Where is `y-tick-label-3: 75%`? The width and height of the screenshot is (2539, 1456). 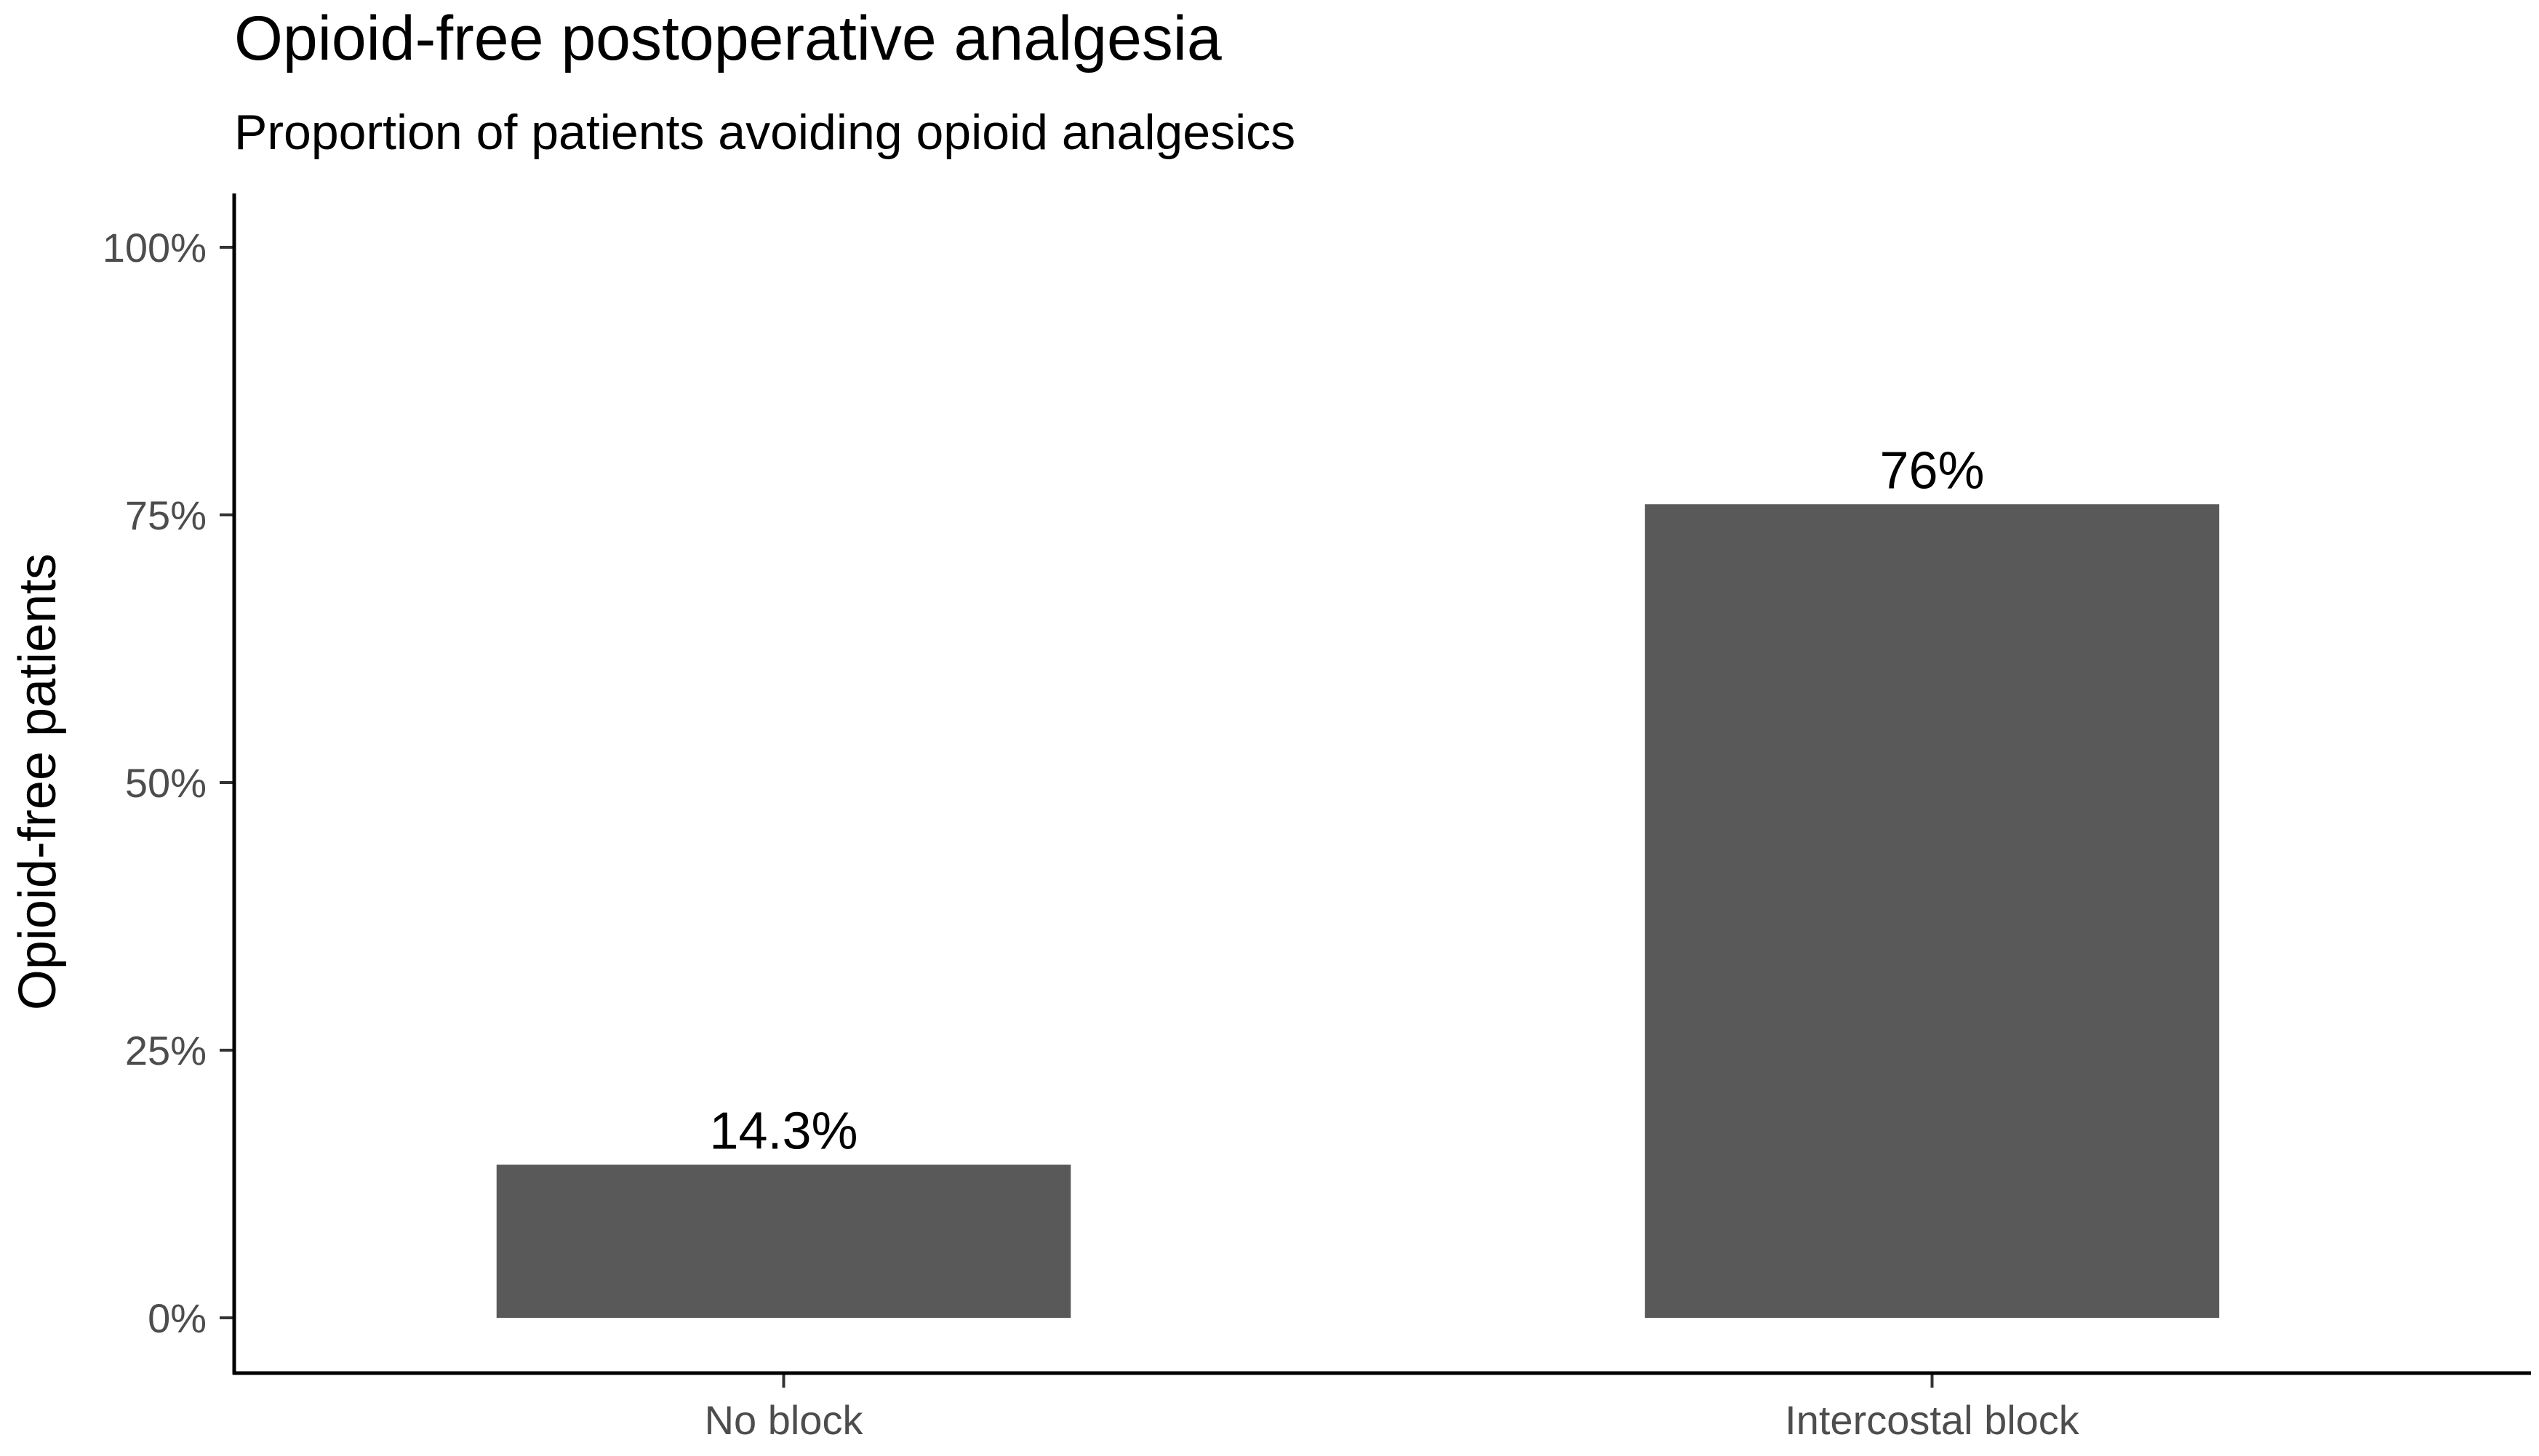 y-tick-label-3: 75% is located at coordinates (166, 515).